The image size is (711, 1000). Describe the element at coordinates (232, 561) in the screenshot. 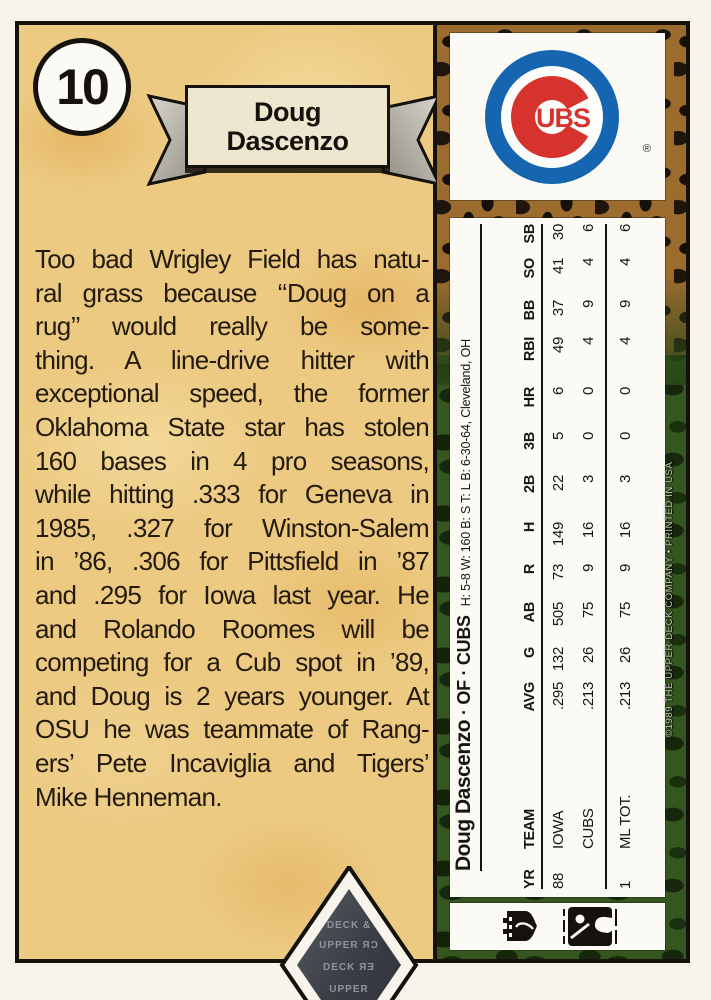

I see `bio-line: in ’86, .306 for Pittsfield in ’87` at that location.